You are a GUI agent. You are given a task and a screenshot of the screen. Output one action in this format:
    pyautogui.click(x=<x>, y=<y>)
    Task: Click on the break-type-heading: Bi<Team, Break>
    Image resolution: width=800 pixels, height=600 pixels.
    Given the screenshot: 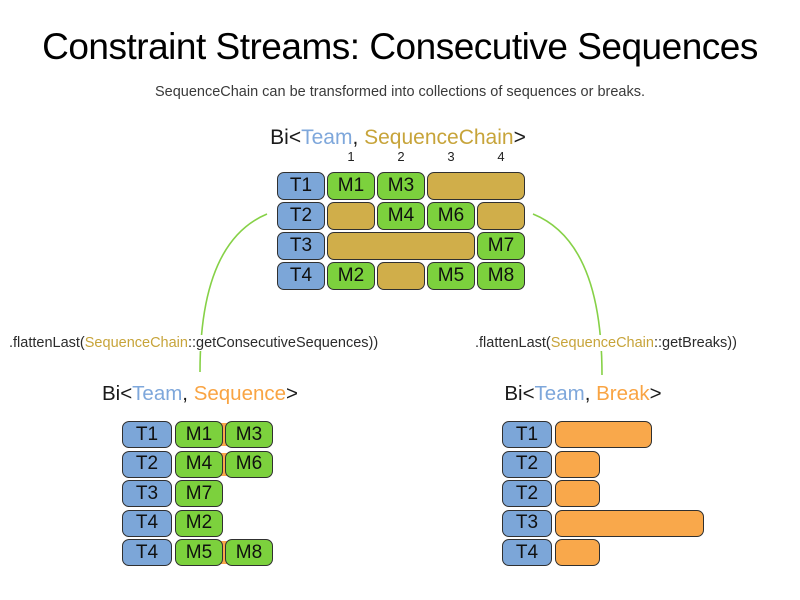 What is the action you would take?
    pyautogui.click(x=582, y=394)
    